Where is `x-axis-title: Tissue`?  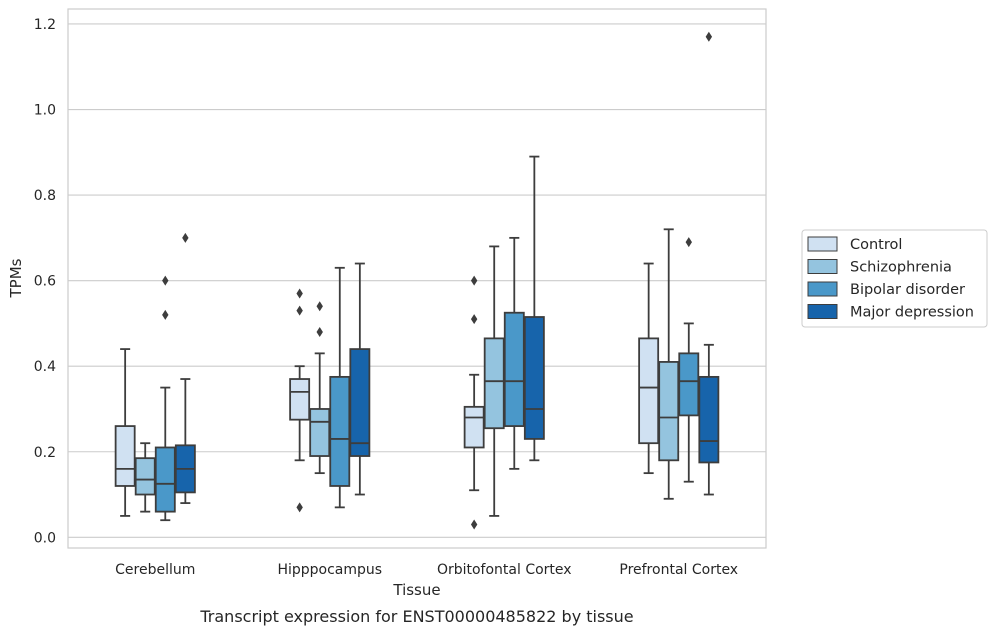
x-axis-title: Tissue is located at coordinates (416, 590).